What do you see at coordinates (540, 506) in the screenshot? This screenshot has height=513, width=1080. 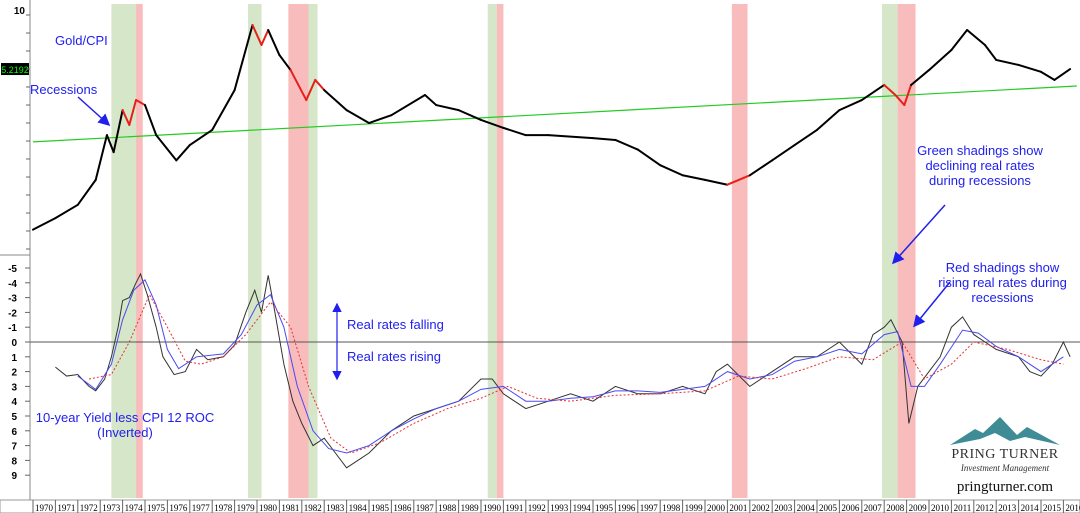 I see `x-axis-band` at bounding box center [540, 506].